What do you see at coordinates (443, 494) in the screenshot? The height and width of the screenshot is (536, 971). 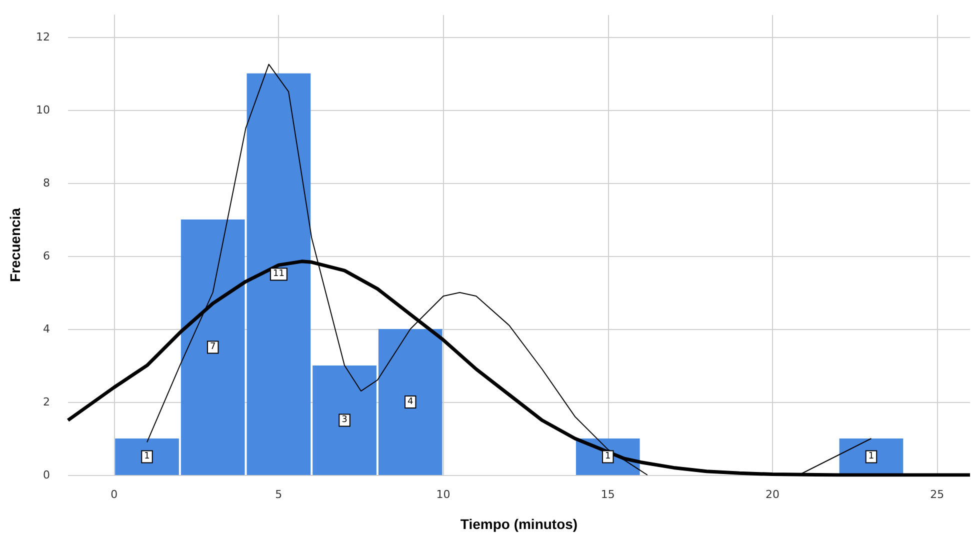 I see `x-tick-label: 10` at bounding box center [443, 494].